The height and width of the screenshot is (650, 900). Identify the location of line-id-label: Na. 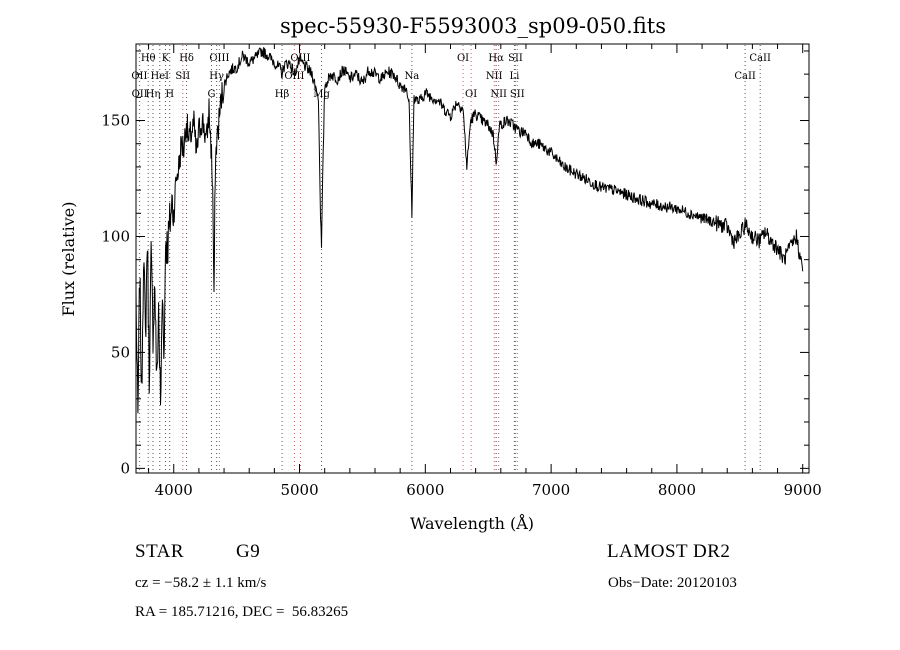
(412, 76).